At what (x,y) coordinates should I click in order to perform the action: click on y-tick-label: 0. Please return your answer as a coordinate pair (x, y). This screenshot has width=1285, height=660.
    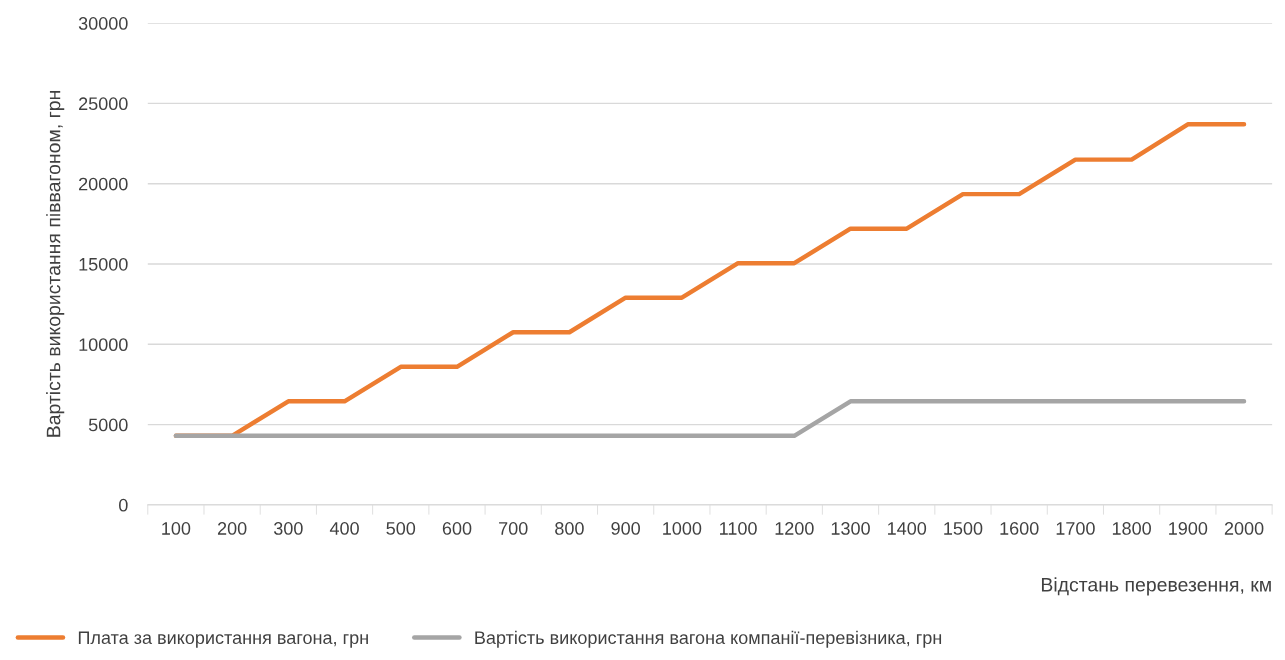
    Looking at the image, I should click on (123, 505).